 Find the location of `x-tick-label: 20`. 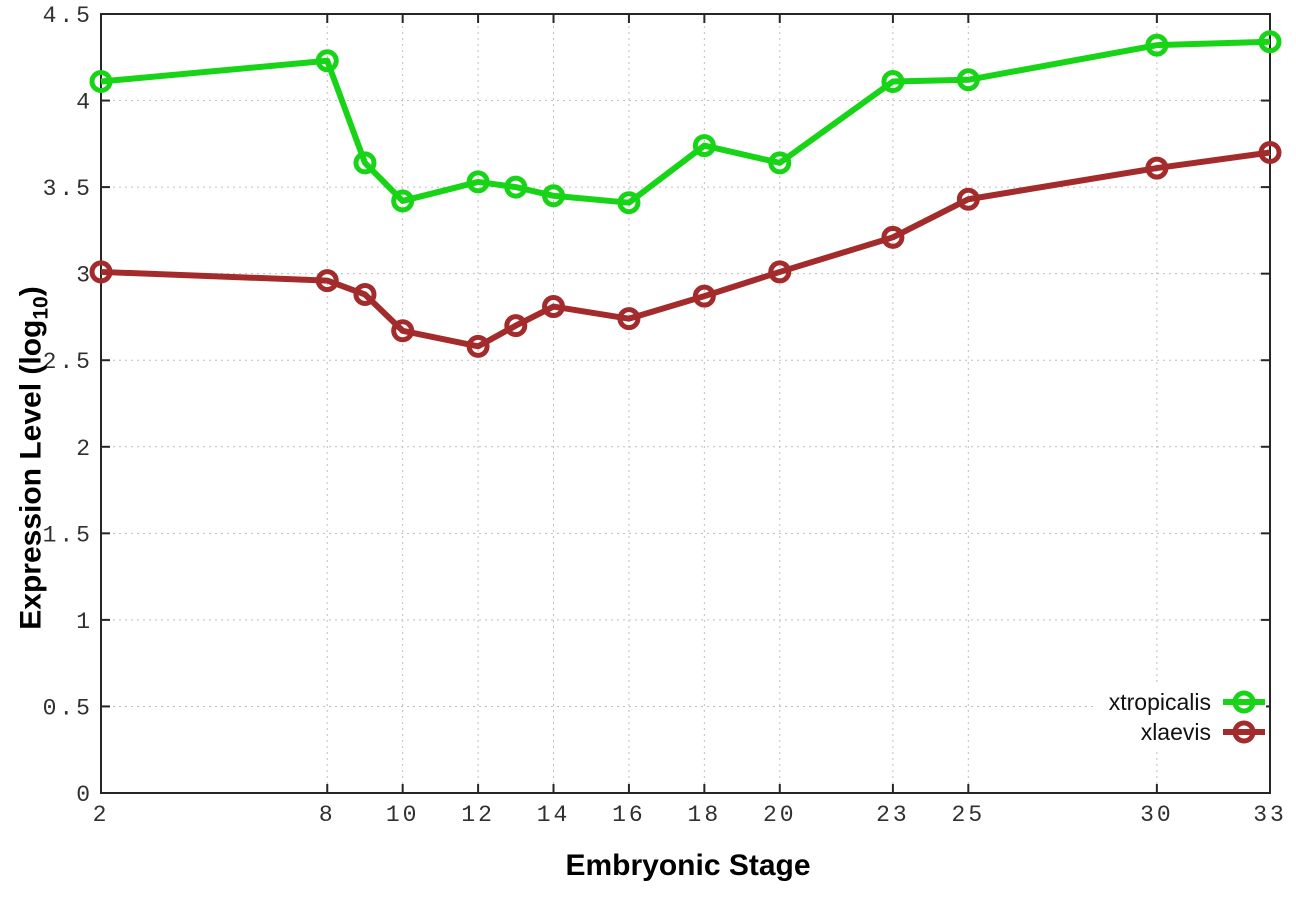

x-tick-label: 20 is located at coordinates (780, 815).